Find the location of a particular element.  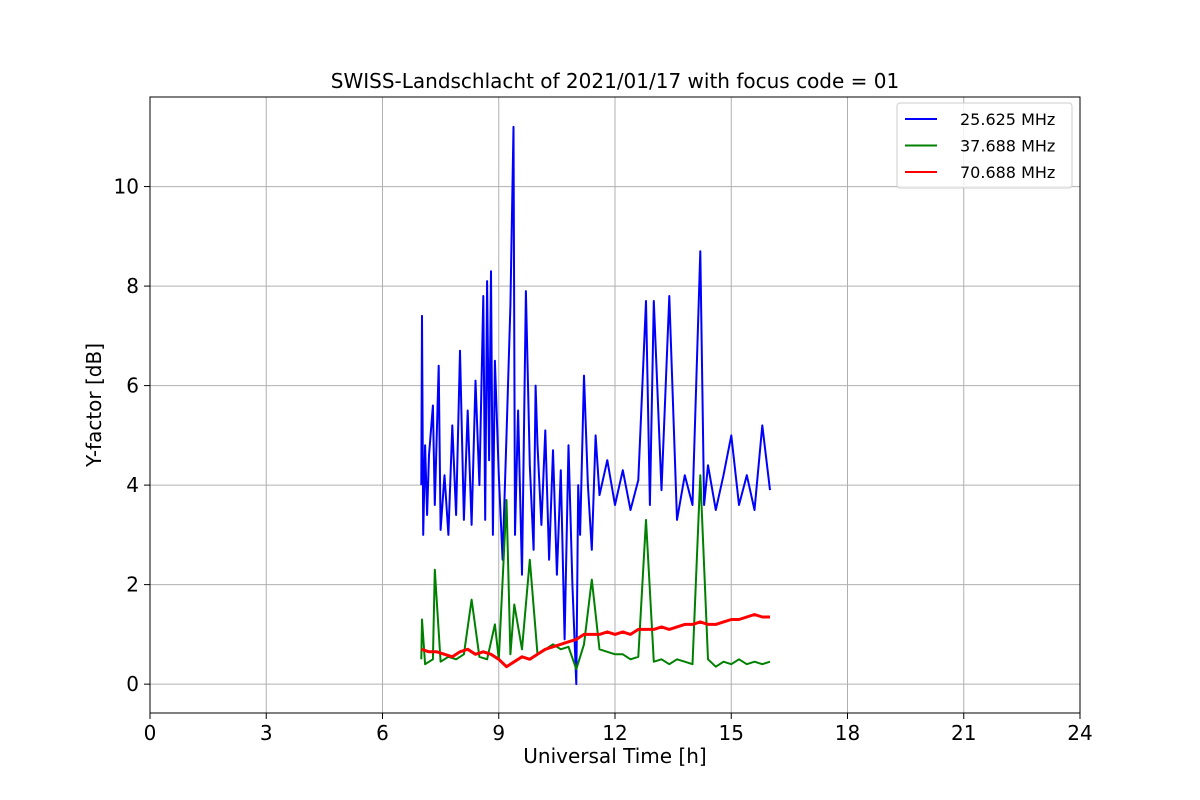

y-tick-label: 4 is located at coordinates (132, 485).